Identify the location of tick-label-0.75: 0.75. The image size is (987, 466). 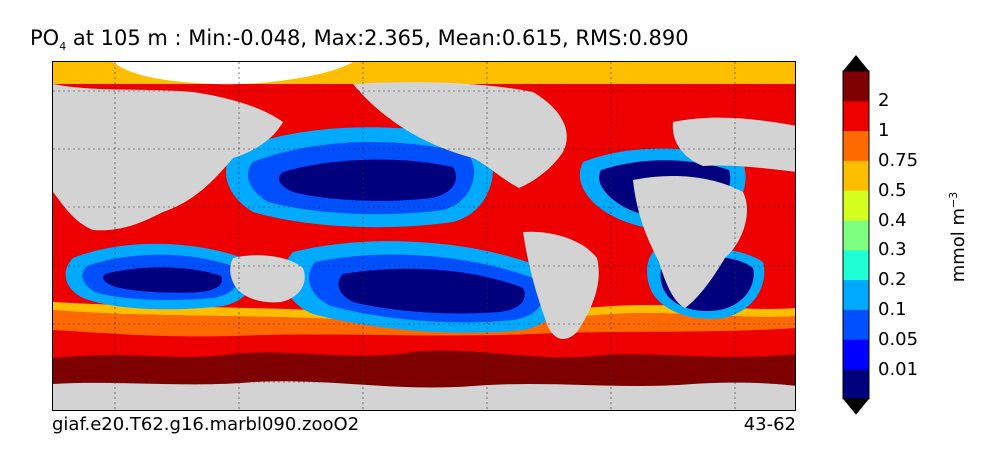
(898, 160).